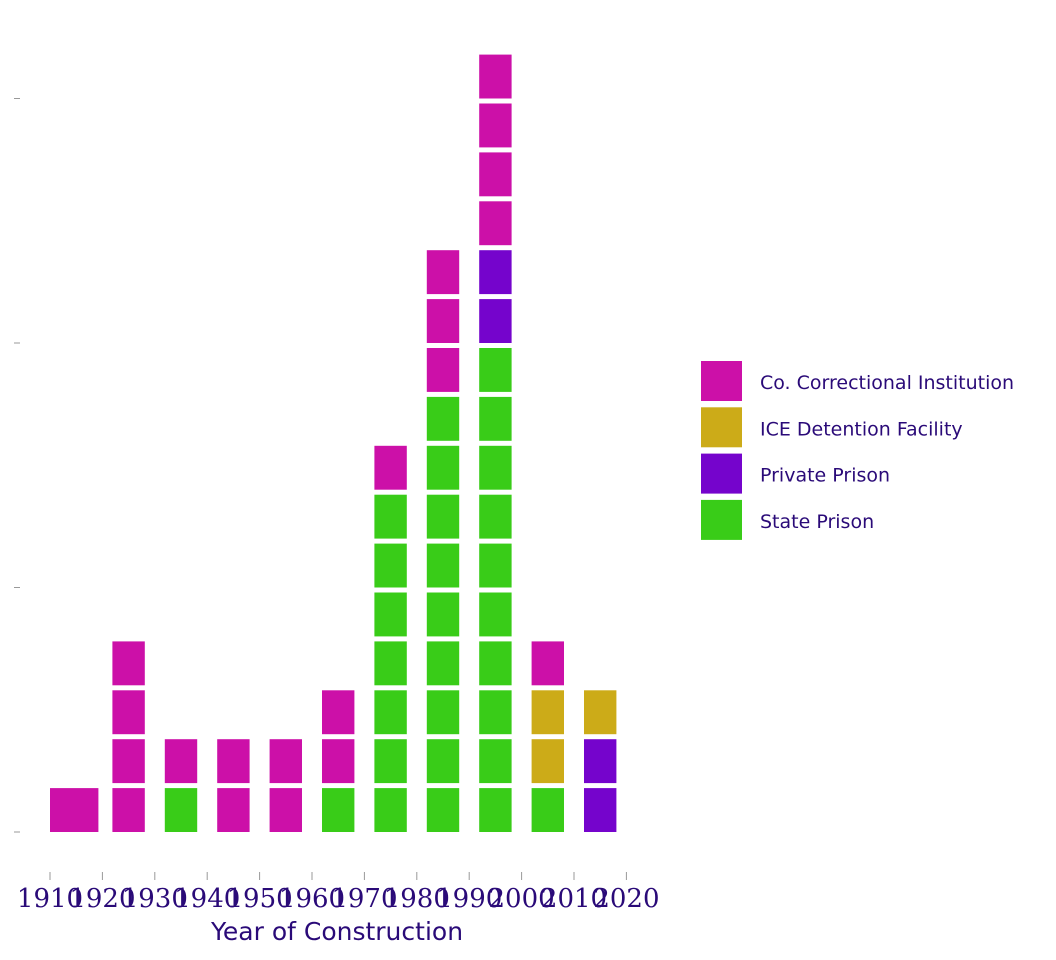 The width and height of the screenshot is (1056, 960). I want to click on x-tick-label: 1910, so click(50, 899).